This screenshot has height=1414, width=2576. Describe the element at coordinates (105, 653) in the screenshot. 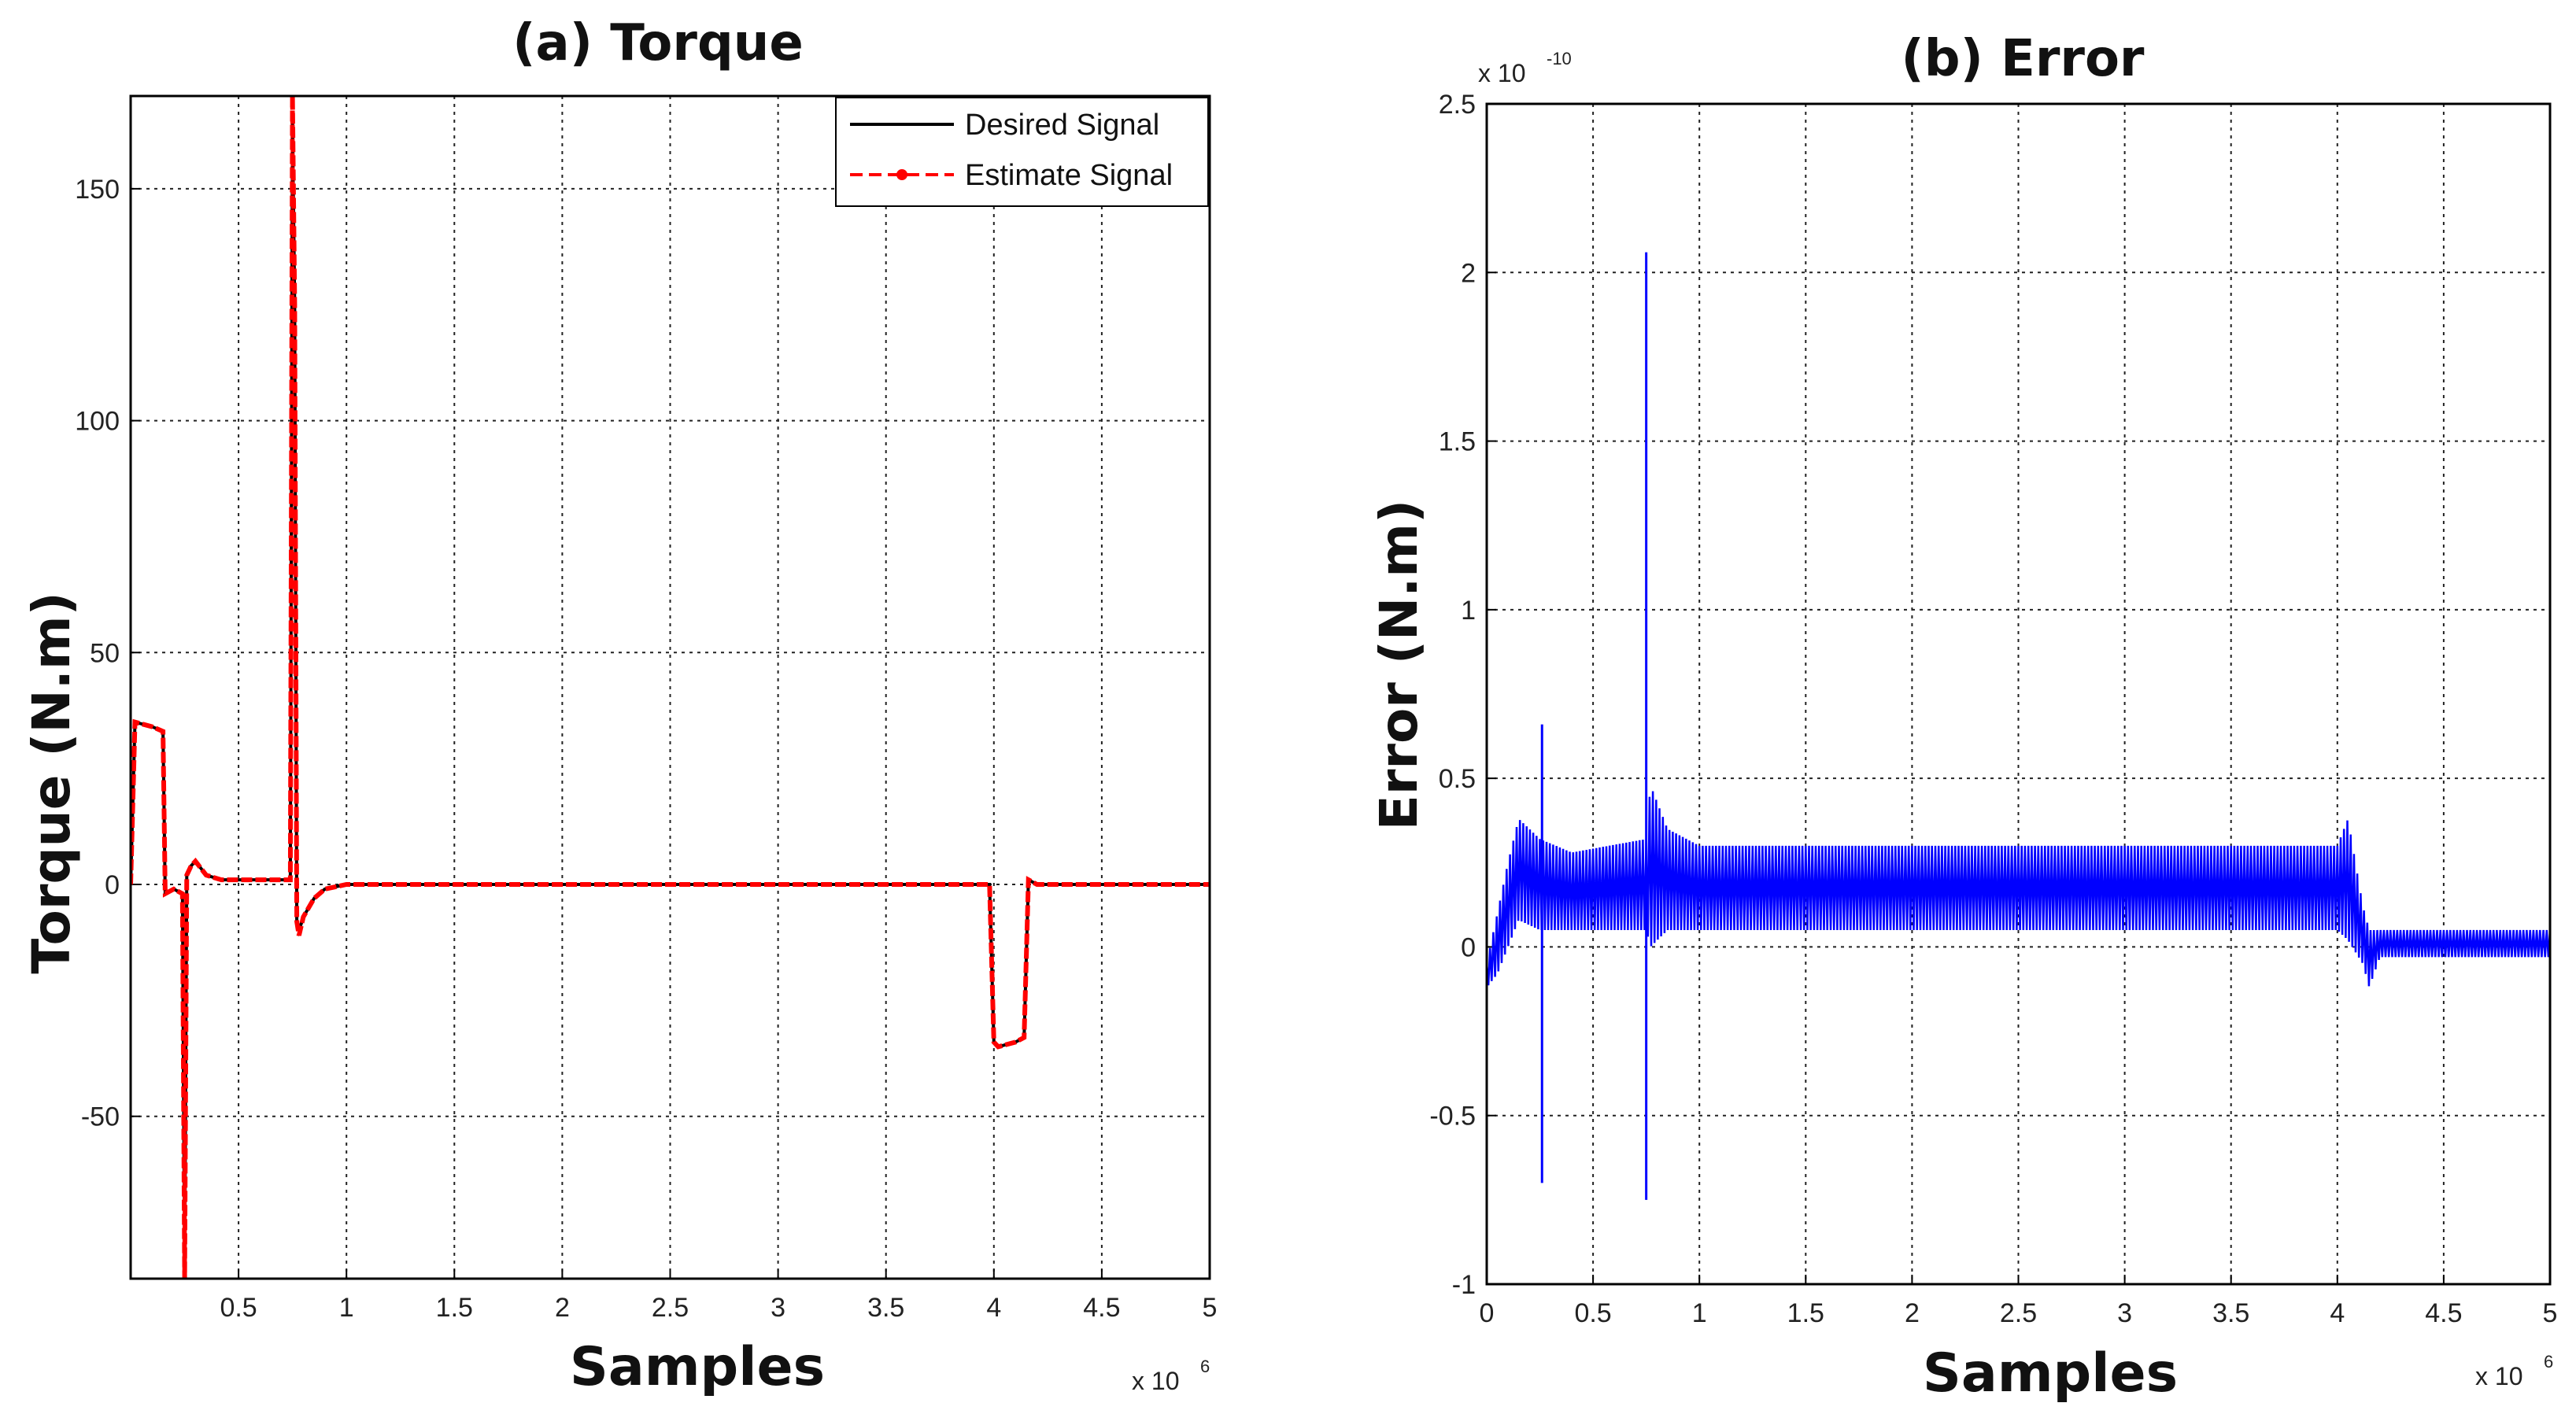

I see `y-tick-label: 50` at that location.